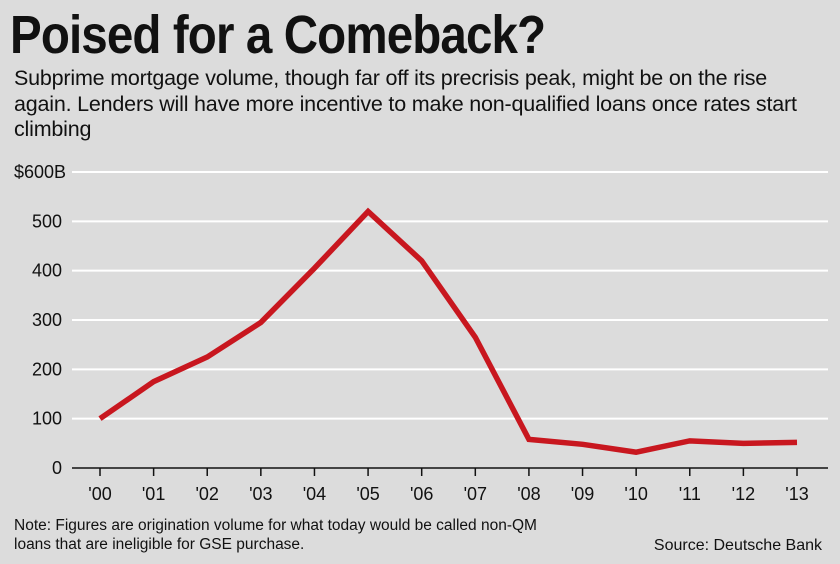 The height and width of the screenshot is (564, 840). Describe the element at coordinates (743, 492) in the screenshot. I see `x-tick-label: '12` at that location.